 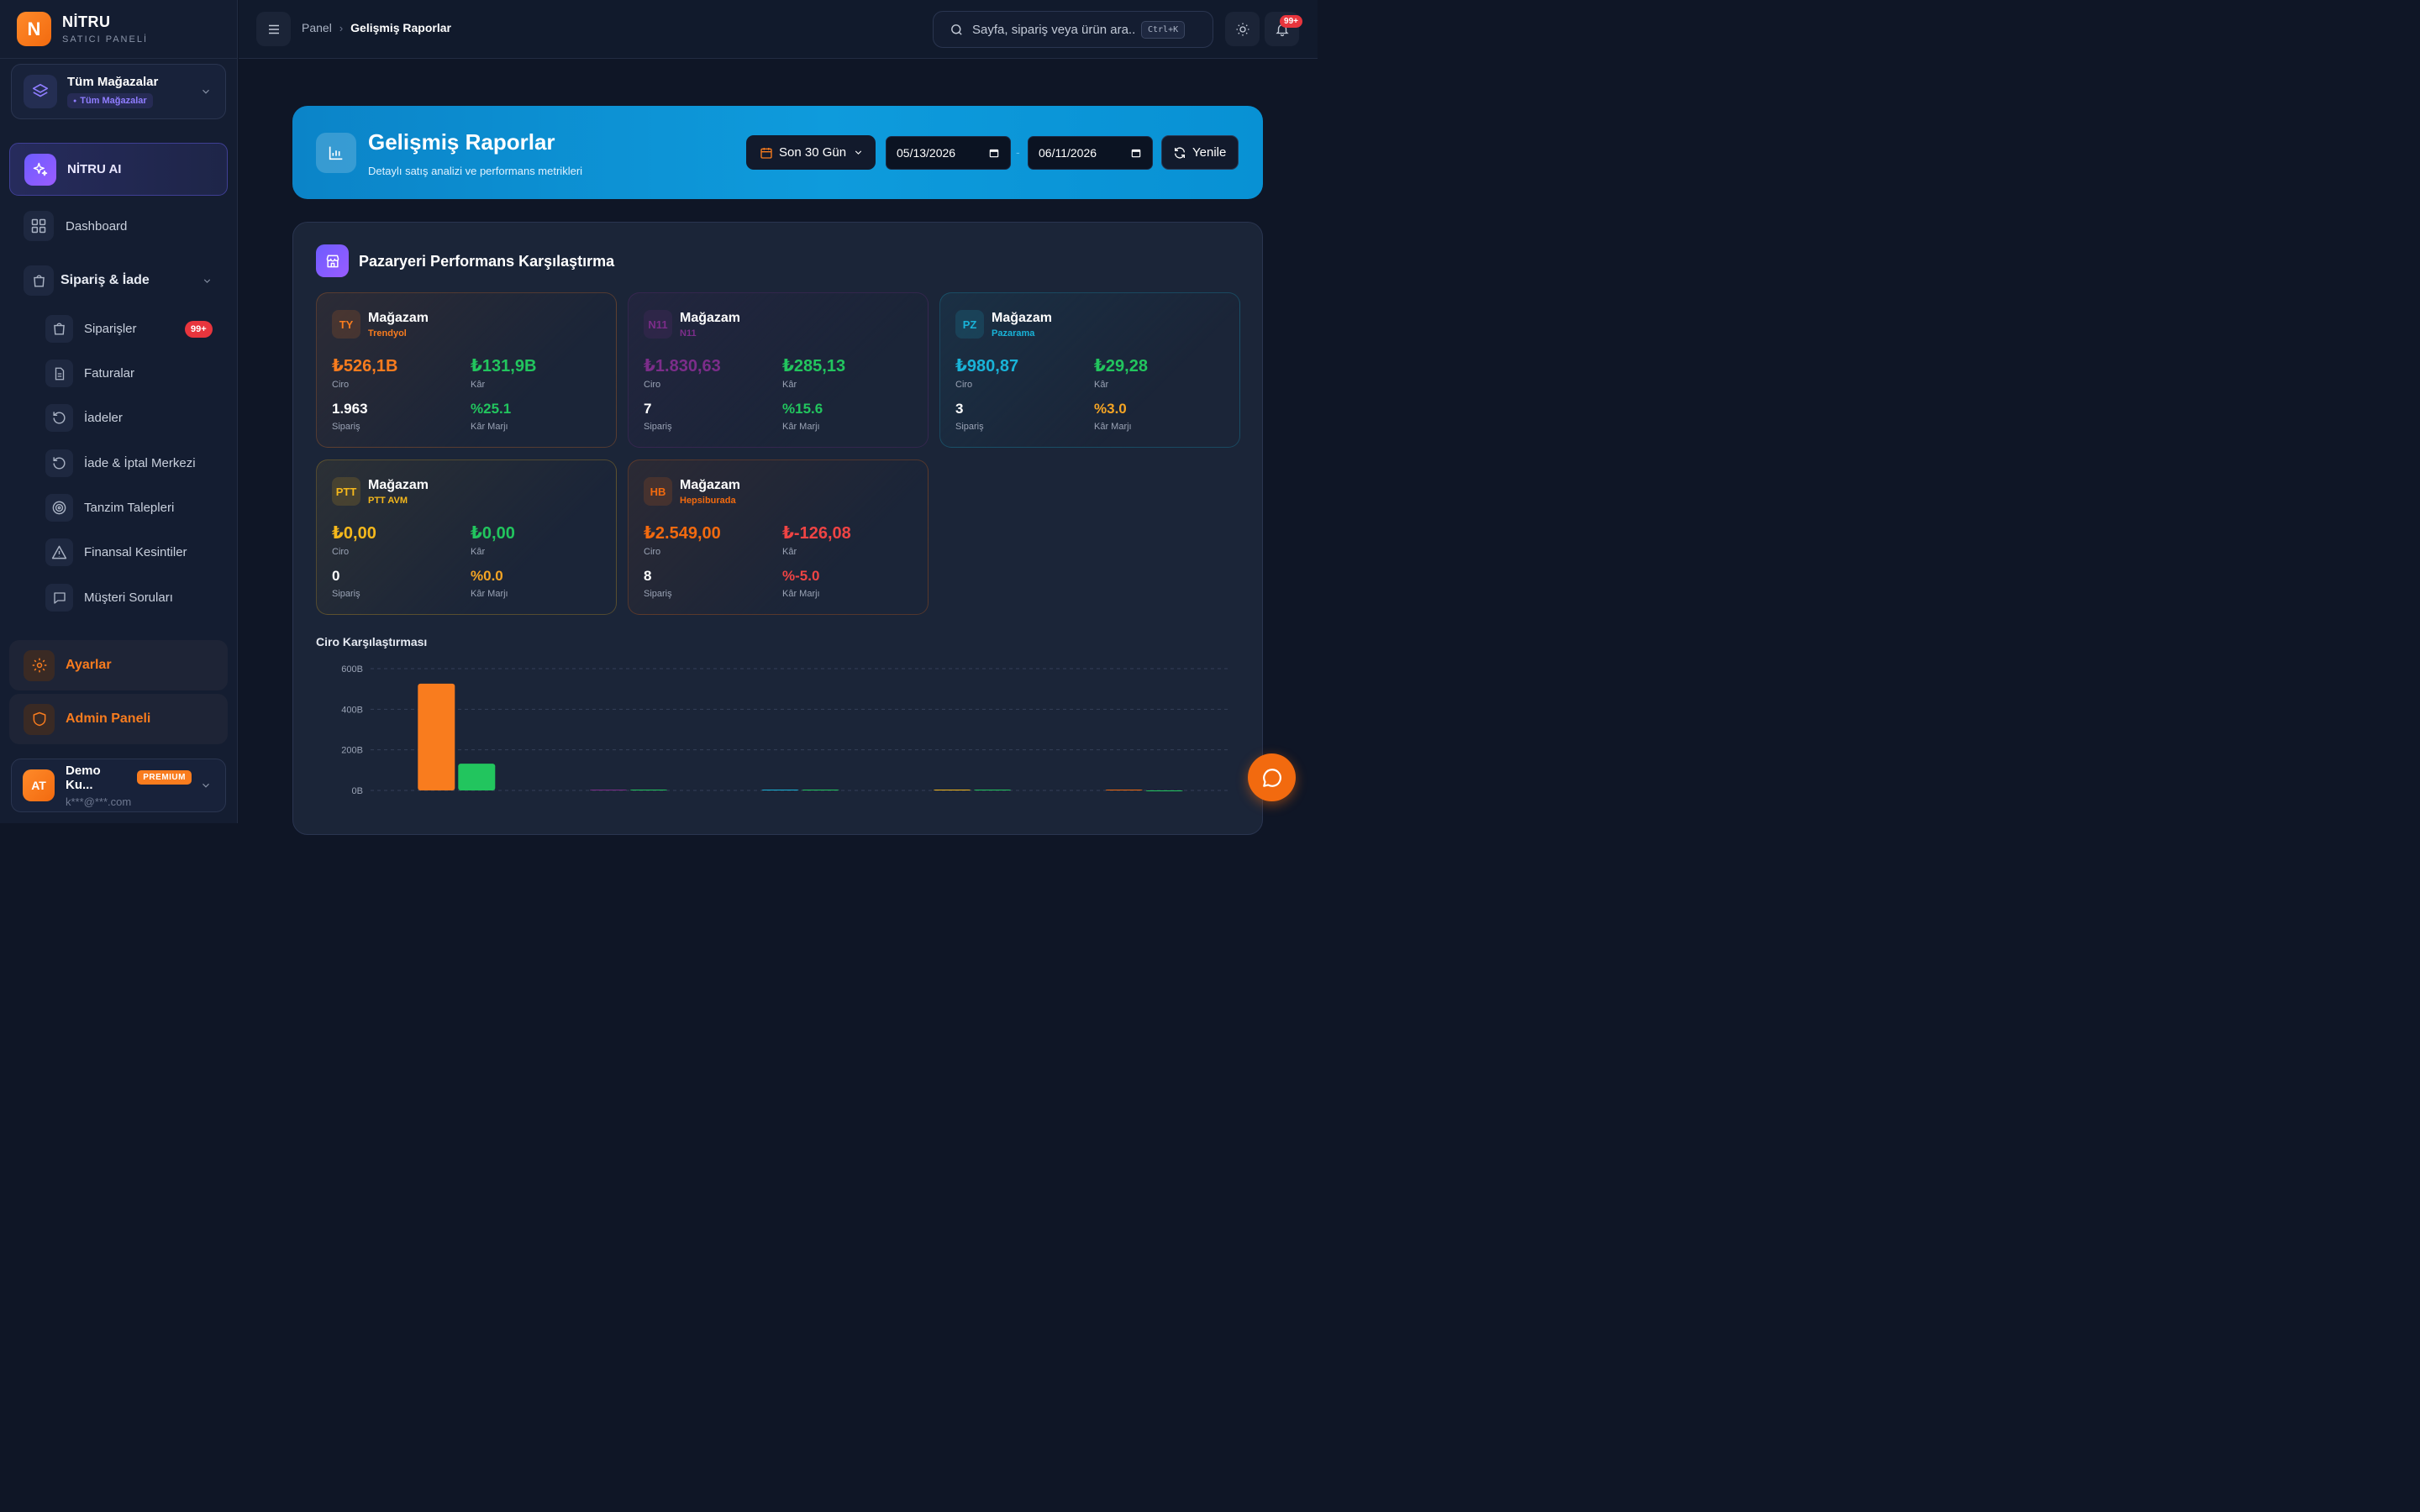 What do you see at coordinates (346, 491) in the screenshot?
I see `marketplace-abbr: PTT` at bounding box center [346, 491].